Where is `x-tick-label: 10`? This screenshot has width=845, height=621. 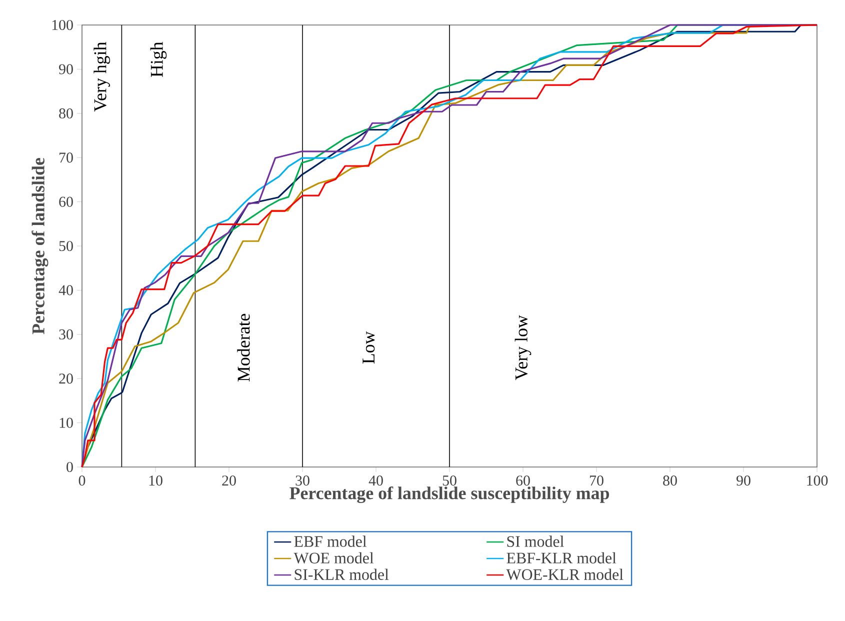
x-tick-label: 10 is located at coordinates (155, 481).